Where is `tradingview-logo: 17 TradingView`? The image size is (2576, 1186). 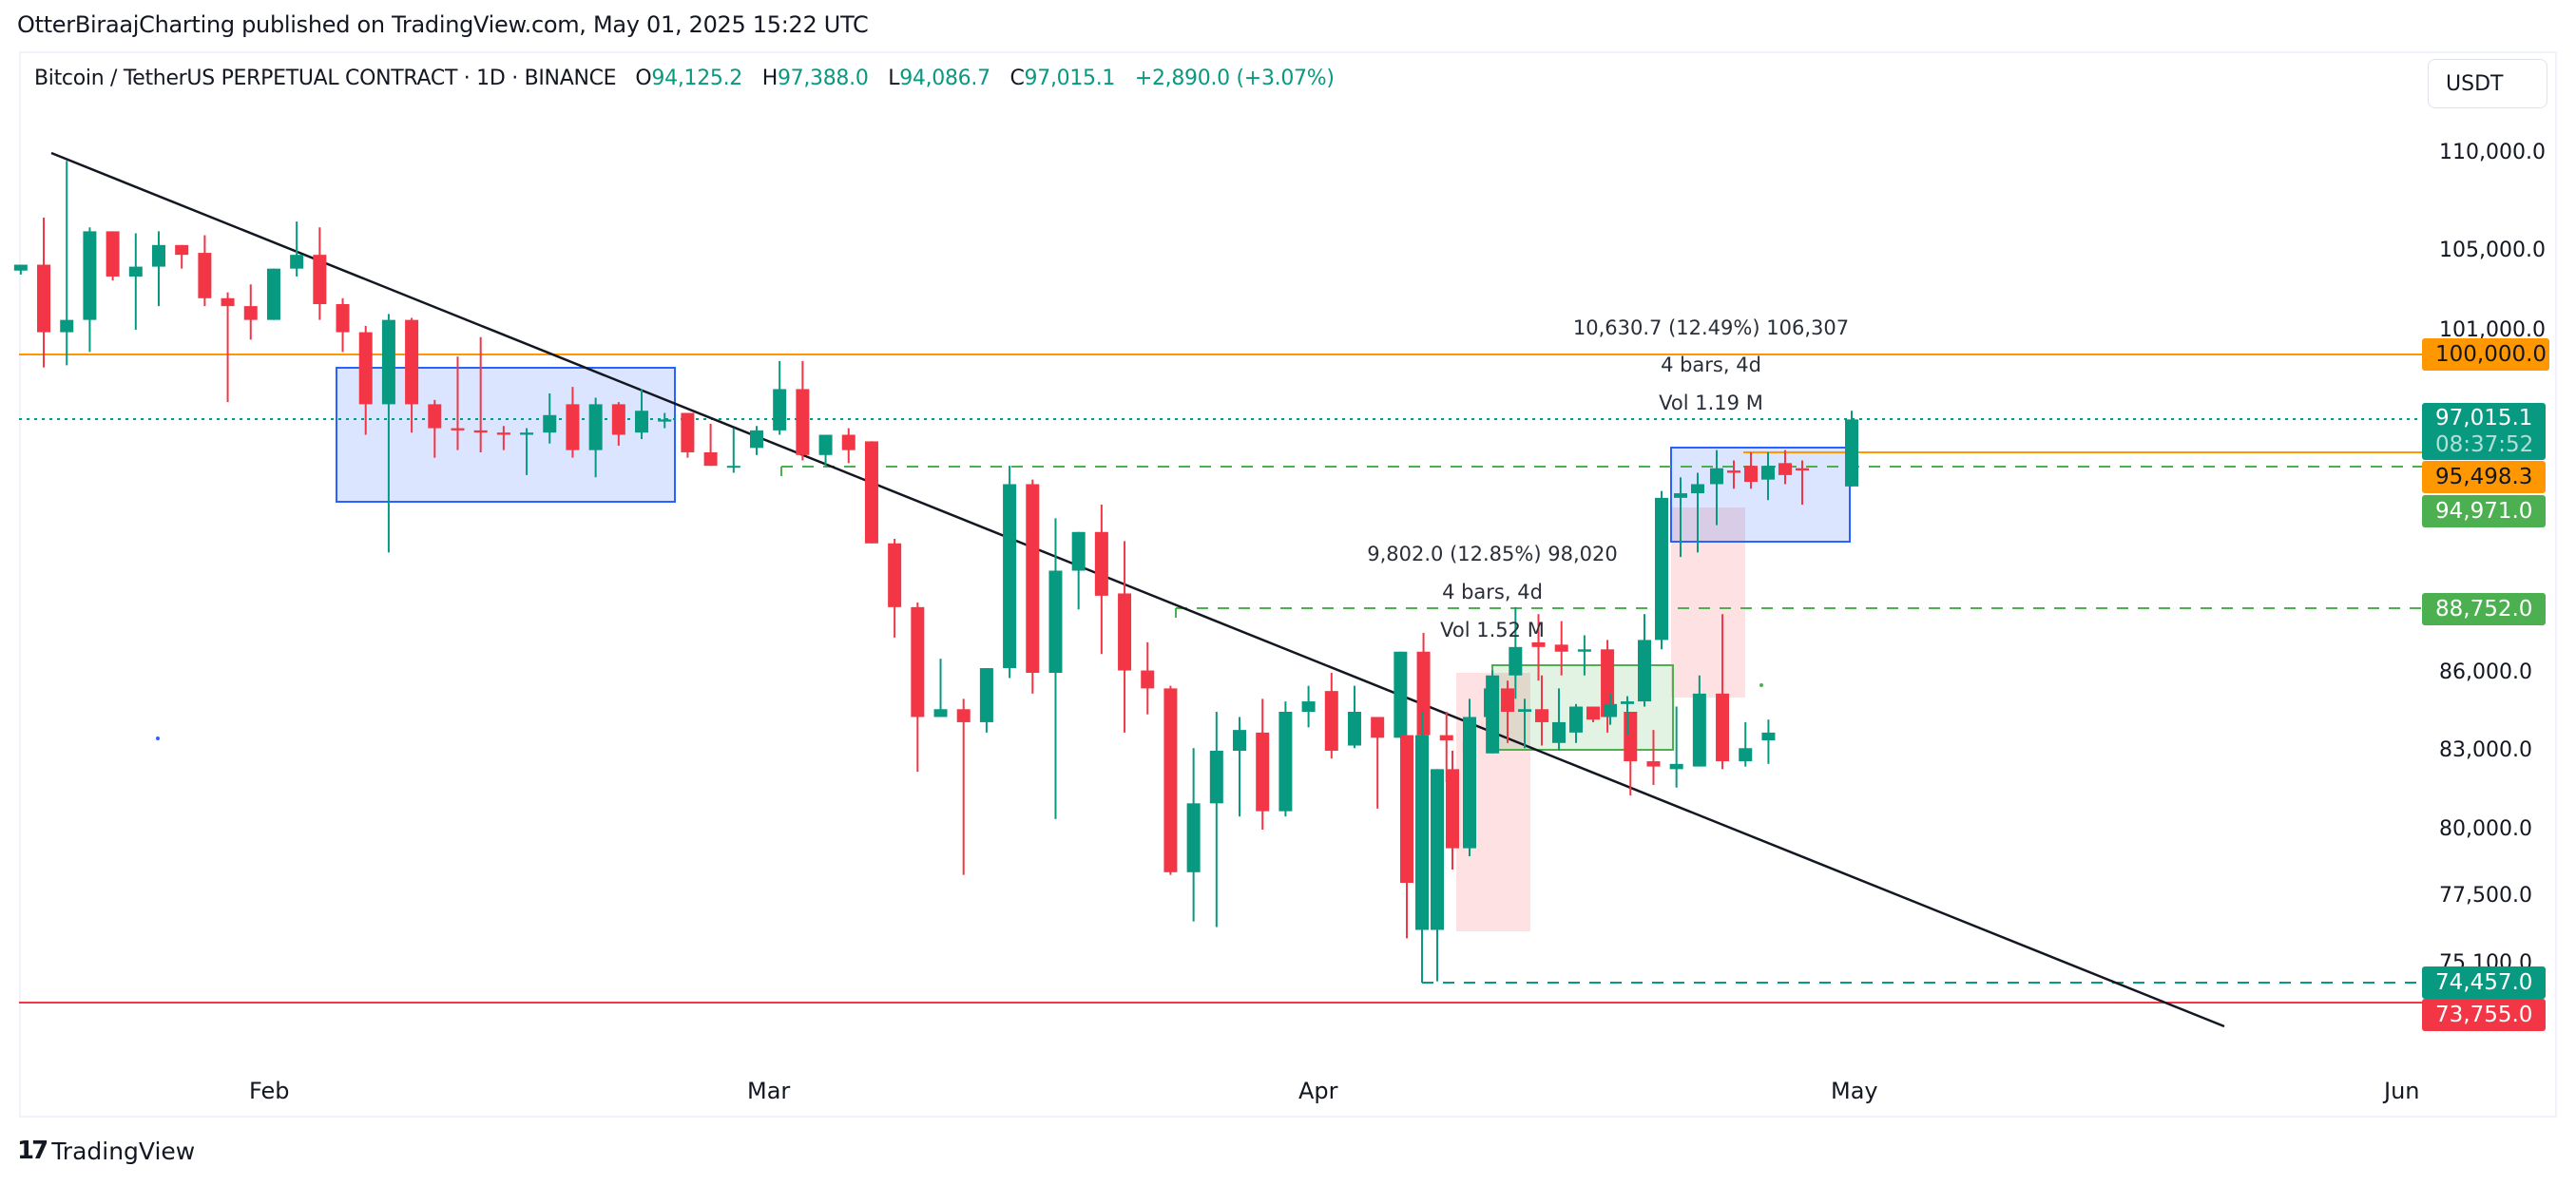 tradingview-logo: 17 TradingView is located at coordinates (106, 1151).